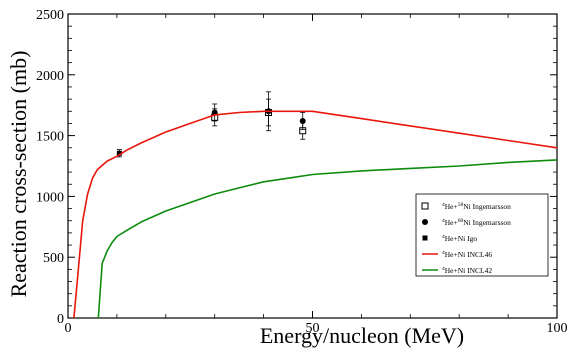 The width and height of the screenshot is (576, 352). I want to click on legend-box, so click(482, 235).